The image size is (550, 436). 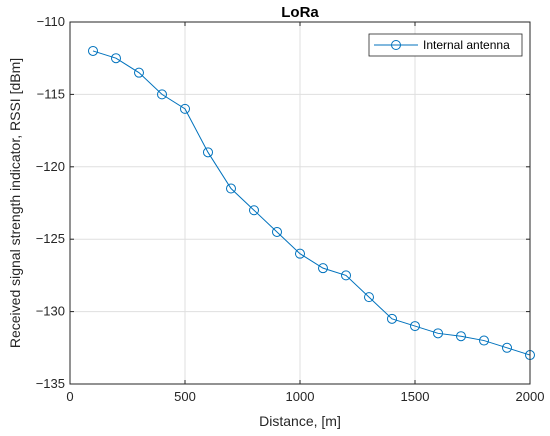 I want to click on x-axis-label: Distance, [m], so click(x=300, y=421).